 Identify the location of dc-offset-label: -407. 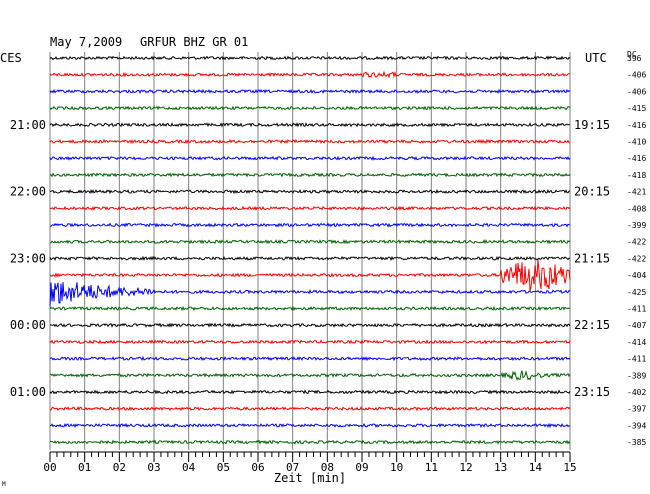
(636, 325).